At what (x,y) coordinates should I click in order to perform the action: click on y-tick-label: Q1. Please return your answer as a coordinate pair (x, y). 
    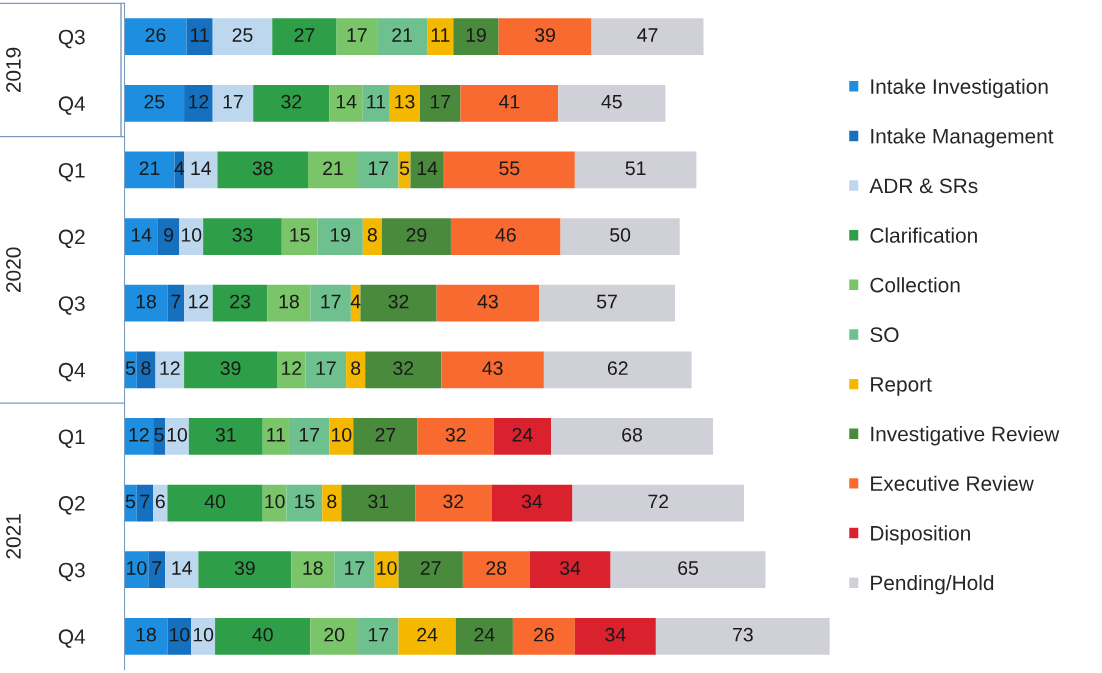
    Looking at the image, I should click on (71, 172).